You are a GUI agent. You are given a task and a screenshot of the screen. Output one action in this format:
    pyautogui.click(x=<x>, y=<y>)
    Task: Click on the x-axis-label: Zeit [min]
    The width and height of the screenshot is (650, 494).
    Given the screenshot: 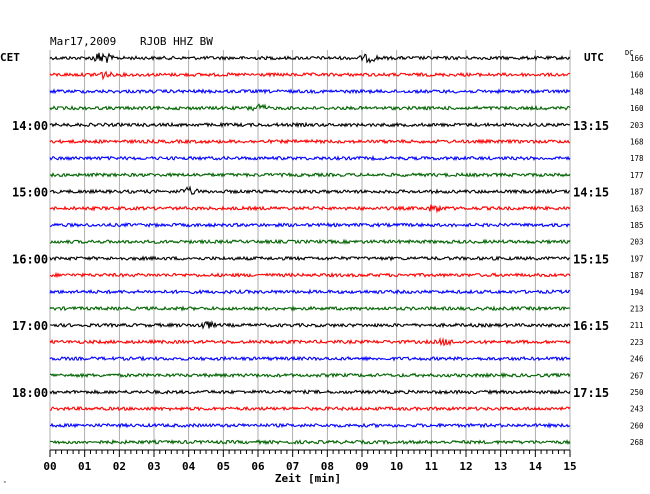 What is the action you would take?
    pyautogui.click(x=308, y=478)
    